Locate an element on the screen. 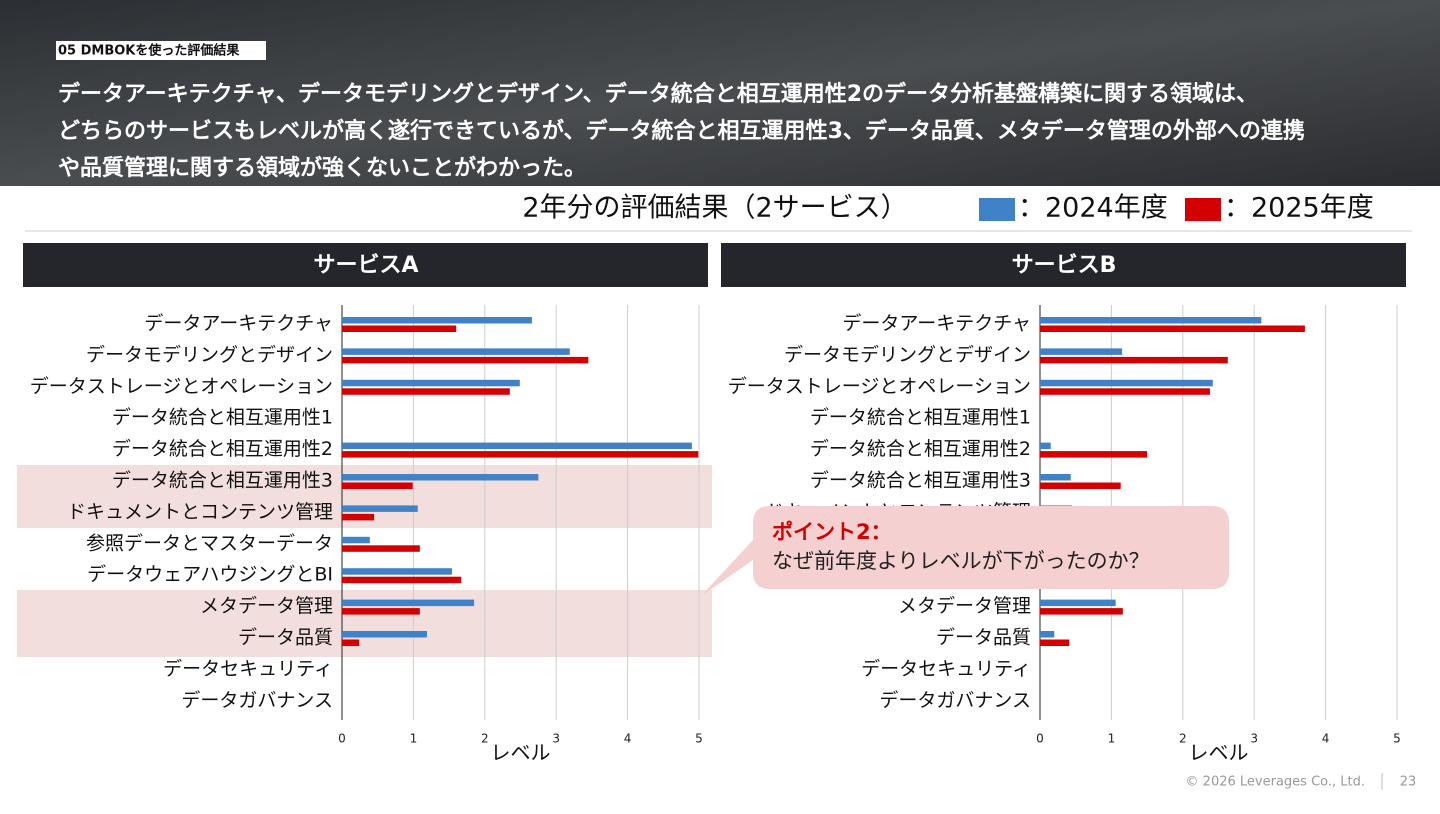  copyright: © 2026 Leverages Co., Ltd. is located at coordinates (1275, 782).